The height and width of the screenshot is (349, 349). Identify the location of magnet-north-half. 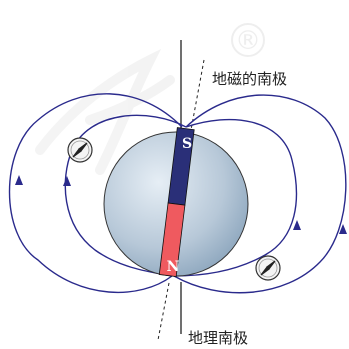
(172, 240).